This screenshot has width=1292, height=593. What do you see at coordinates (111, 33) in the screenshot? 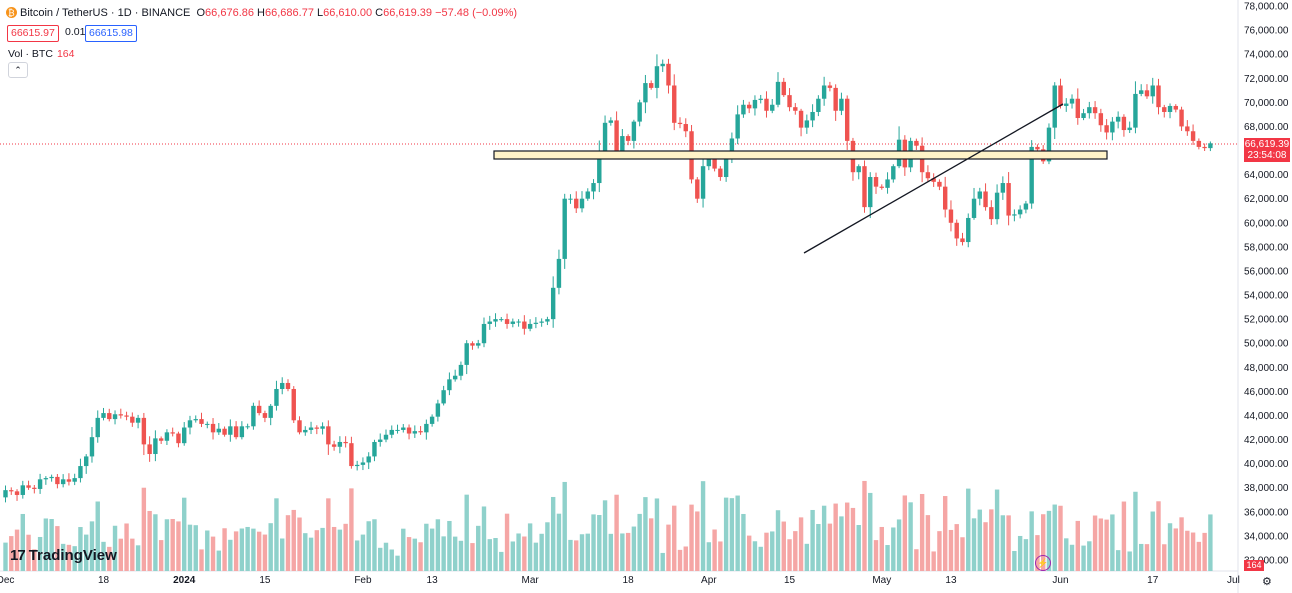
I see `buy-button: 66615.98` at bounding box center [111, 33].